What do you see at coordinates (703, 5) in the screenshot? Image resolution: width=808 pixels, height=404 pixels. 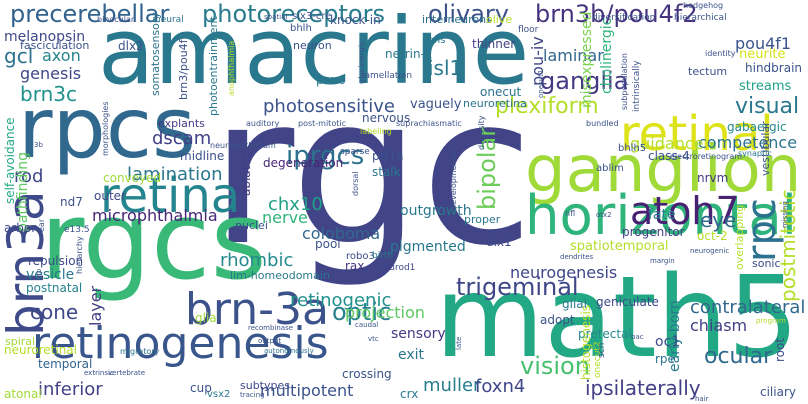 I see `word-hedgehog: hedgehog` at bounding box center [703, 5].